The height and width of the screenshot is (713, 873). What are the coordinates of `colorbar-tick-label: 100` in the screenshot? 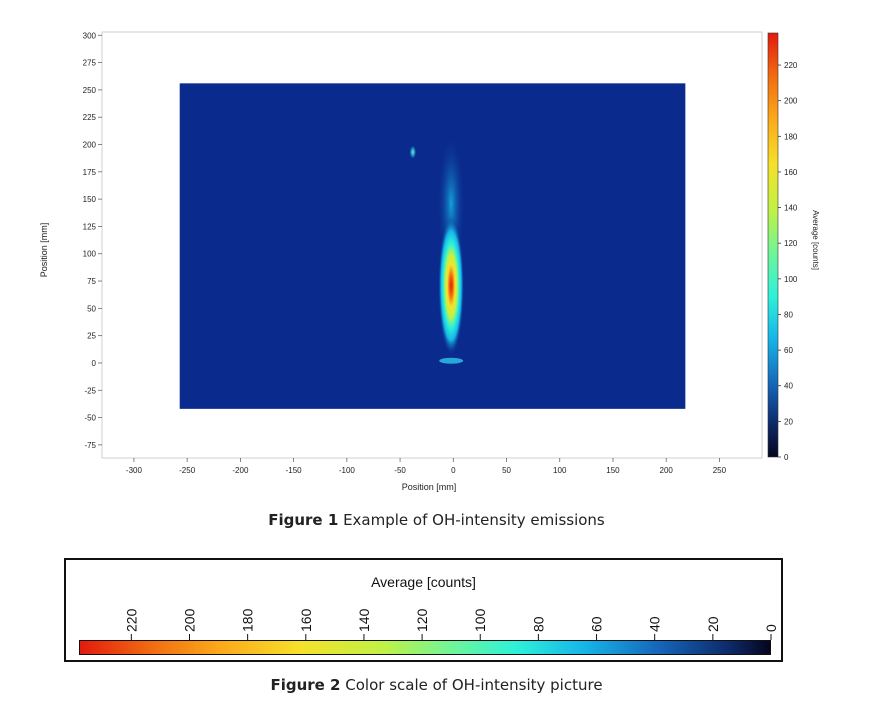 It's located at (791, 279).